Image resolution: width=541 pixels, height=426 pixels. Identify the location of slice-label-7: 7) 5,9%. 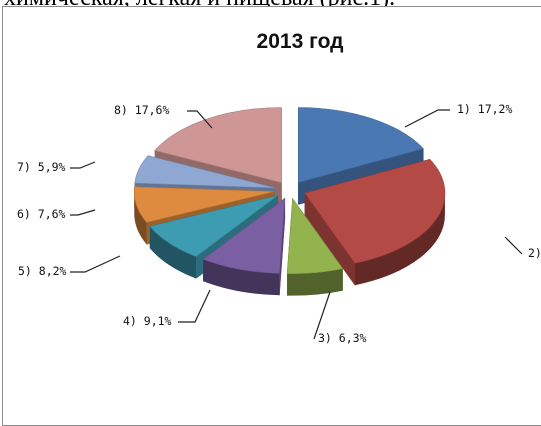
(41, 167).